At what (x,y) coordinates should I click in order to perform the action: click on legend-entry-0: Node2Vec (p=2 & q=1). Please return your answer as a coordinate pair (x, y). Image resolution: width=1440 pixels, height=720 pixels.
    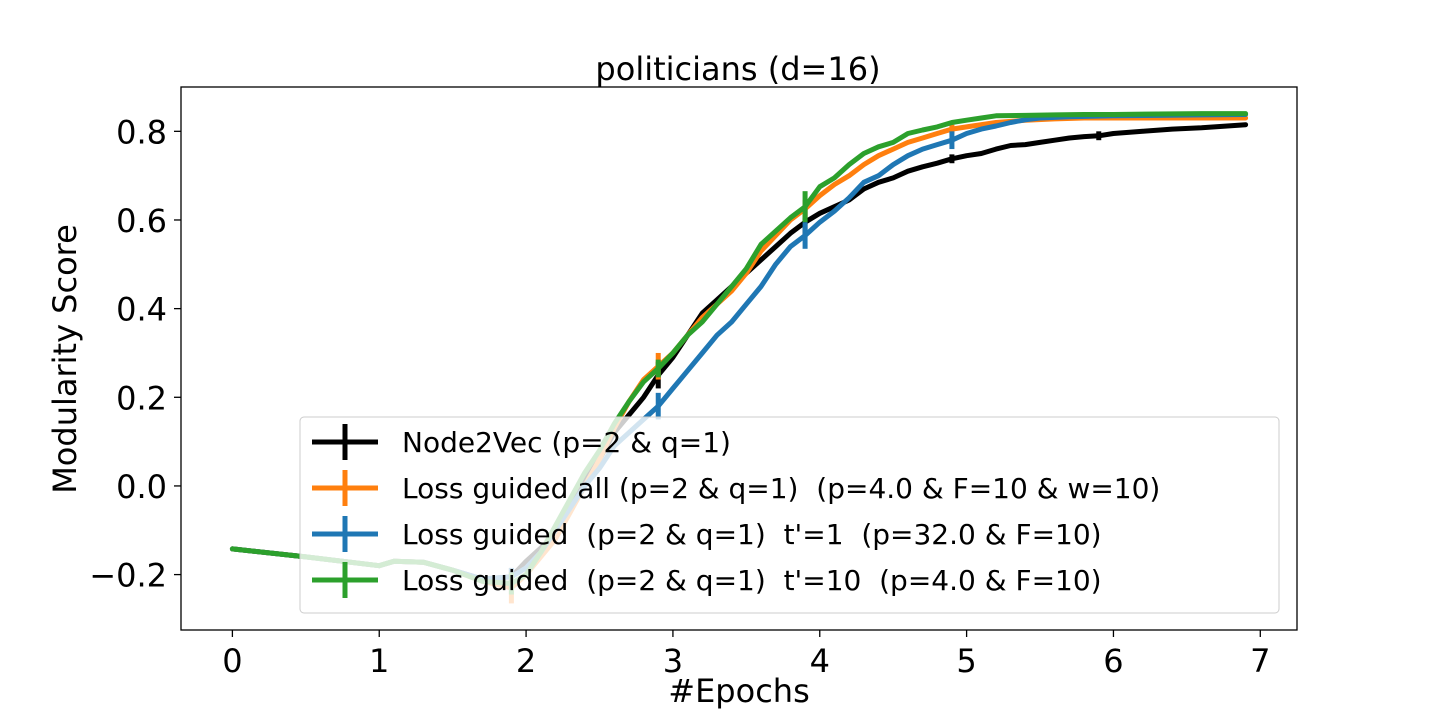
    Looking at the image, I should click on (521, 442).